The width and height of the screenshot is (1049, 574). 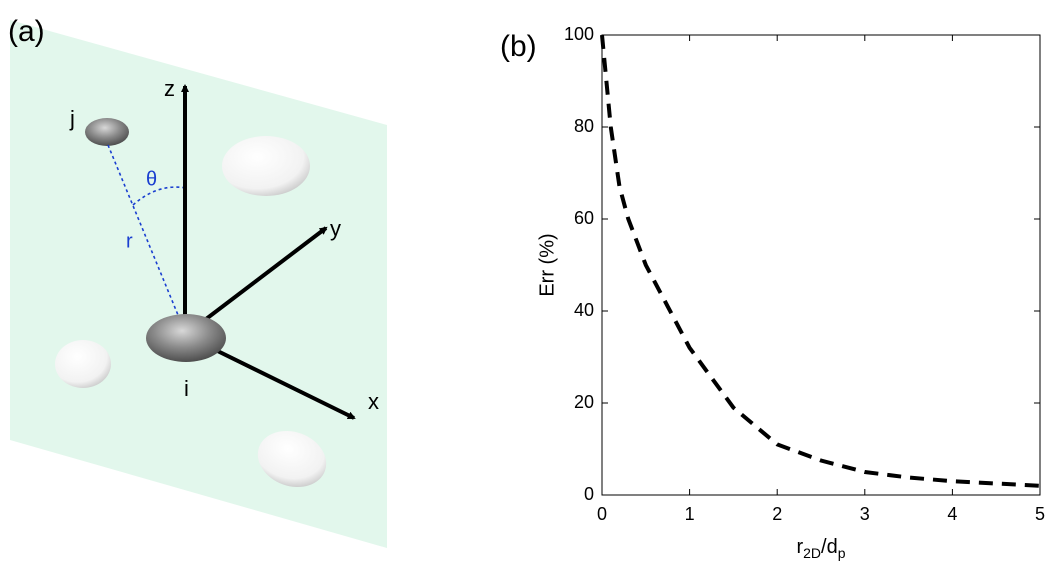 I want to click on distance-label: r, so click(x=129, y=241).